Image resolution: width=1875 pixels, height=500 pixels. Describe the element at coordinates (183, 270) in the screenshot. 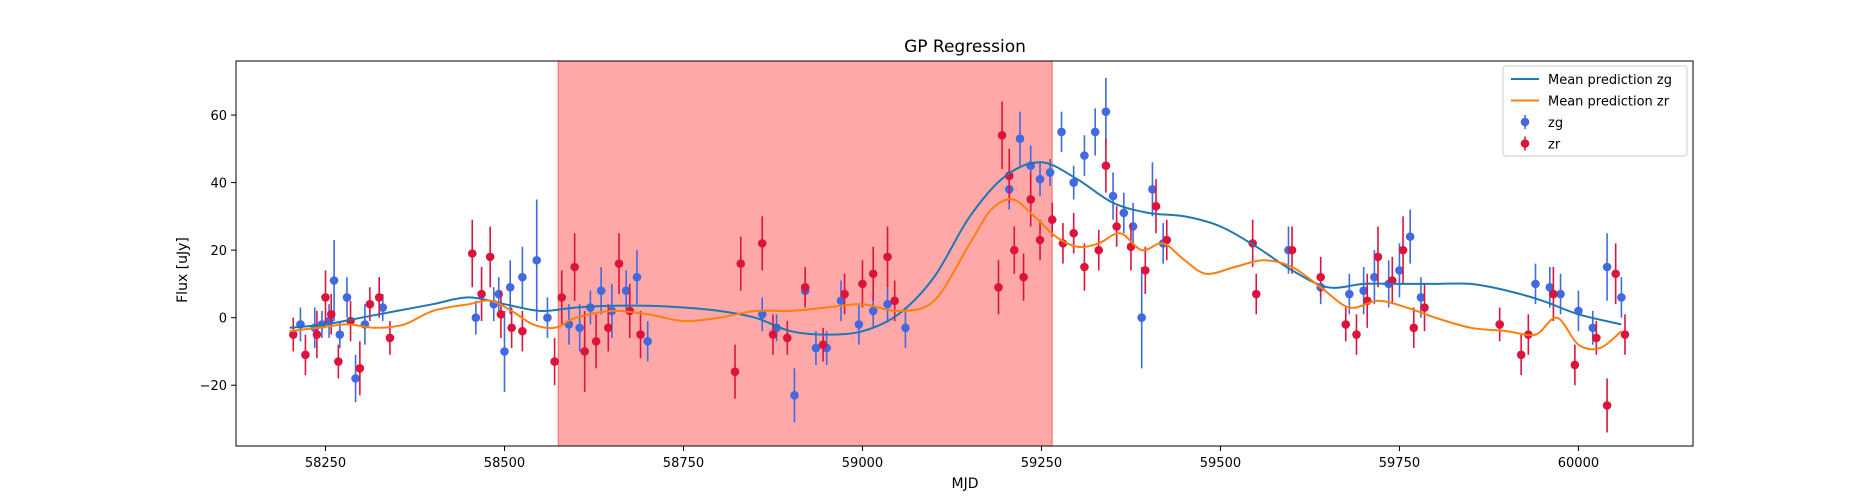

I see `y-axis-label: Flux [uJy]` at that location.